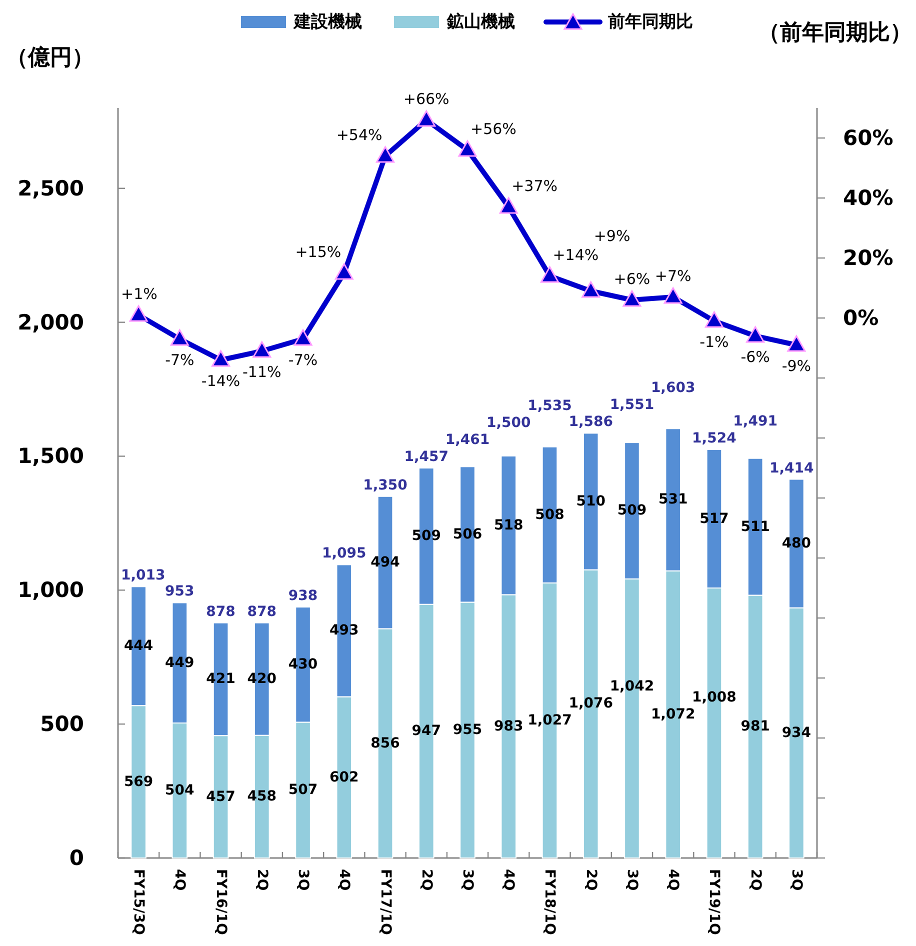  What do you see at coordinates (262, 796) in the screenshot?
I see `data-label: 458` at bounding box center [262, 796].